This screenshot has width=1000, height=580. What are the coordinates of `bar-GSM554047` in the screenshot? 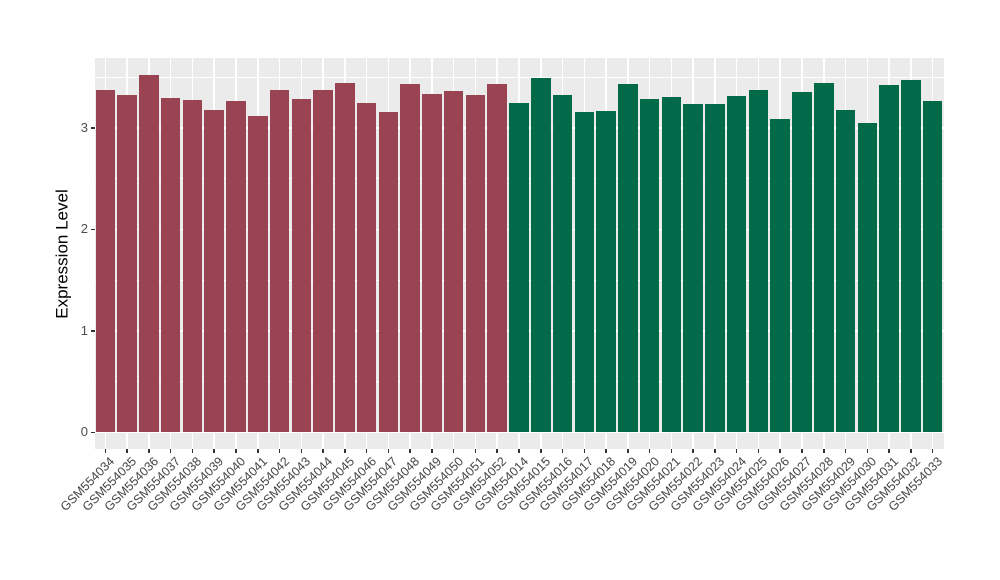 It's located at (388, 272).